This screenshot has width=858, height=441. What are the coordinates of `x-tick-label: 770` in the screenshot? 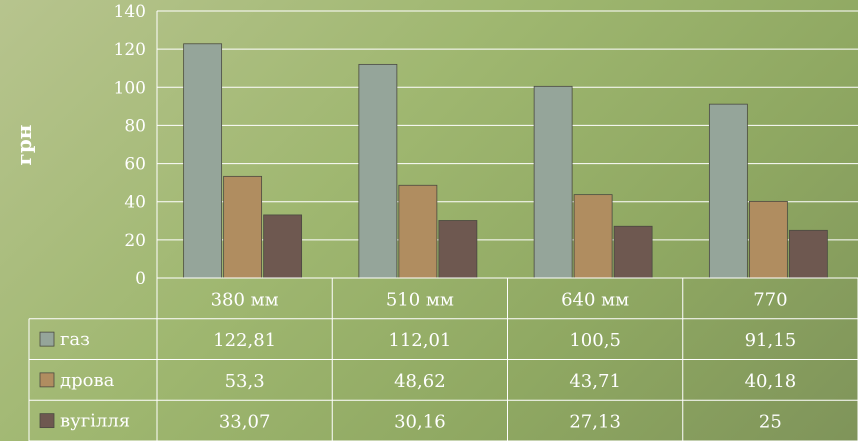 It's located at (770, 299).